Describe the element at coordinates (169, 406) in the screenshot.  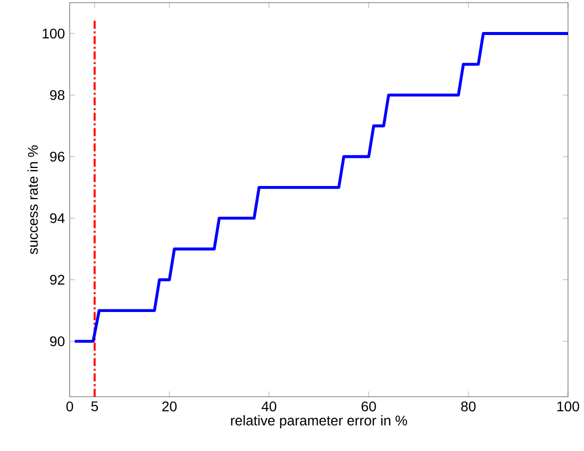
I see `x-tick-label: 20` at that location.